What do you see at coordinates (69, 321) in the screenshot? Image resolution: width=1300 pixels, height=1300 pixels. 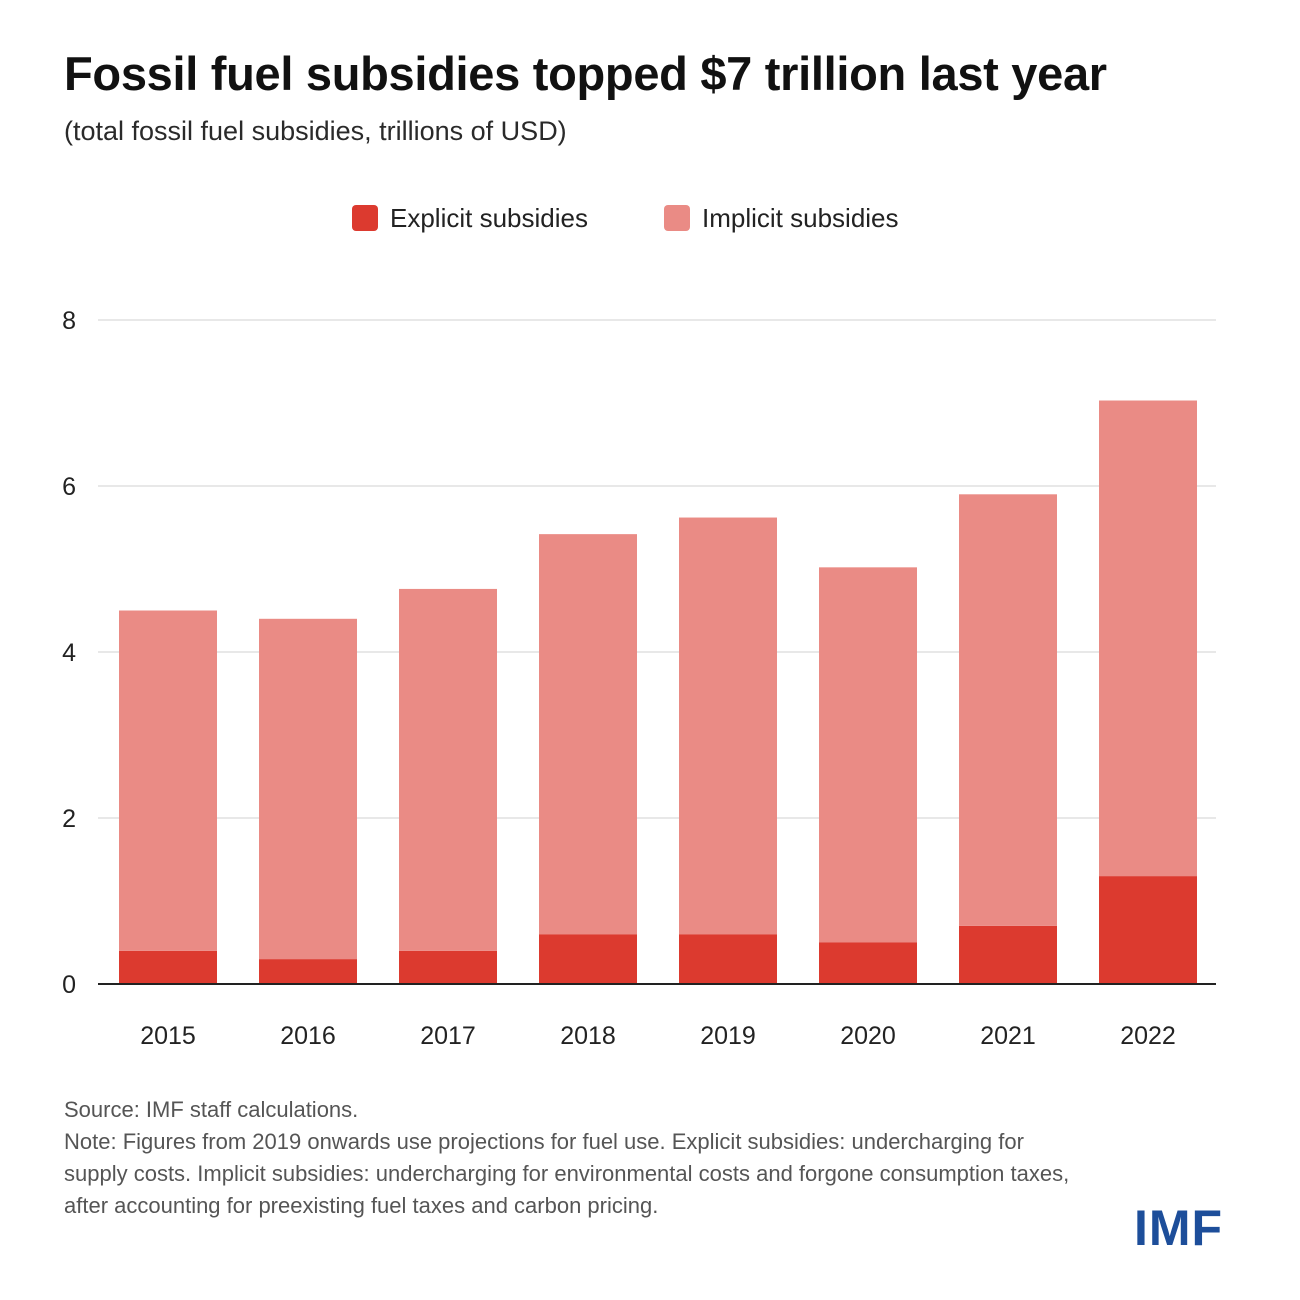 I see `y-tick-label: 8` at bounding box center [69, 321].